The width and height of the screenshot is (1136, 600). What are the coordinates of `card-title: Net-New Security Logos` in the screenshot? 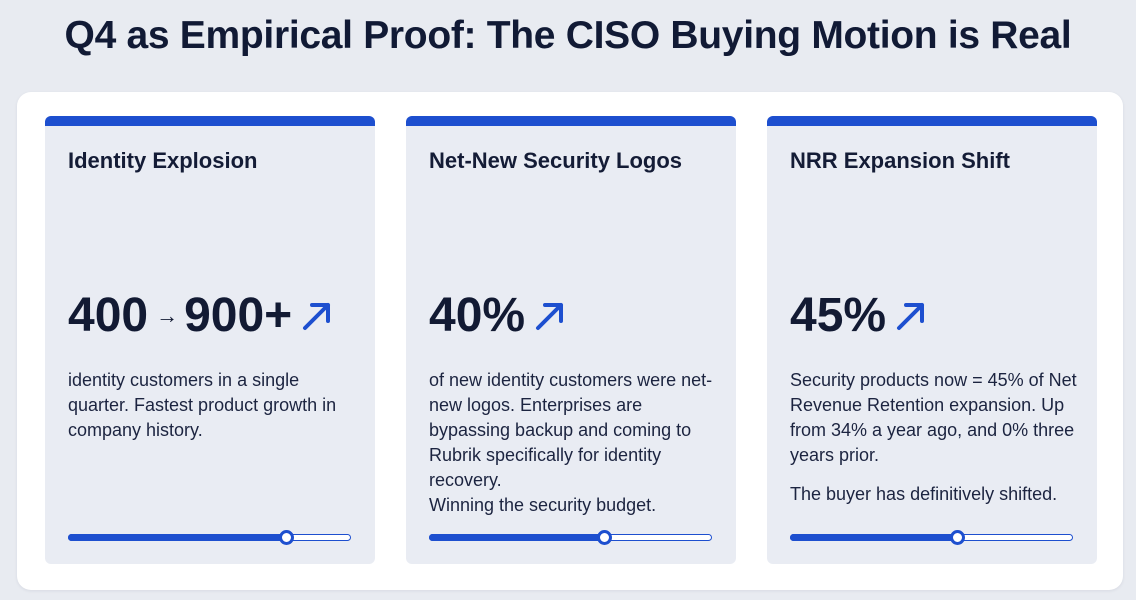 It's located at (556, 160).